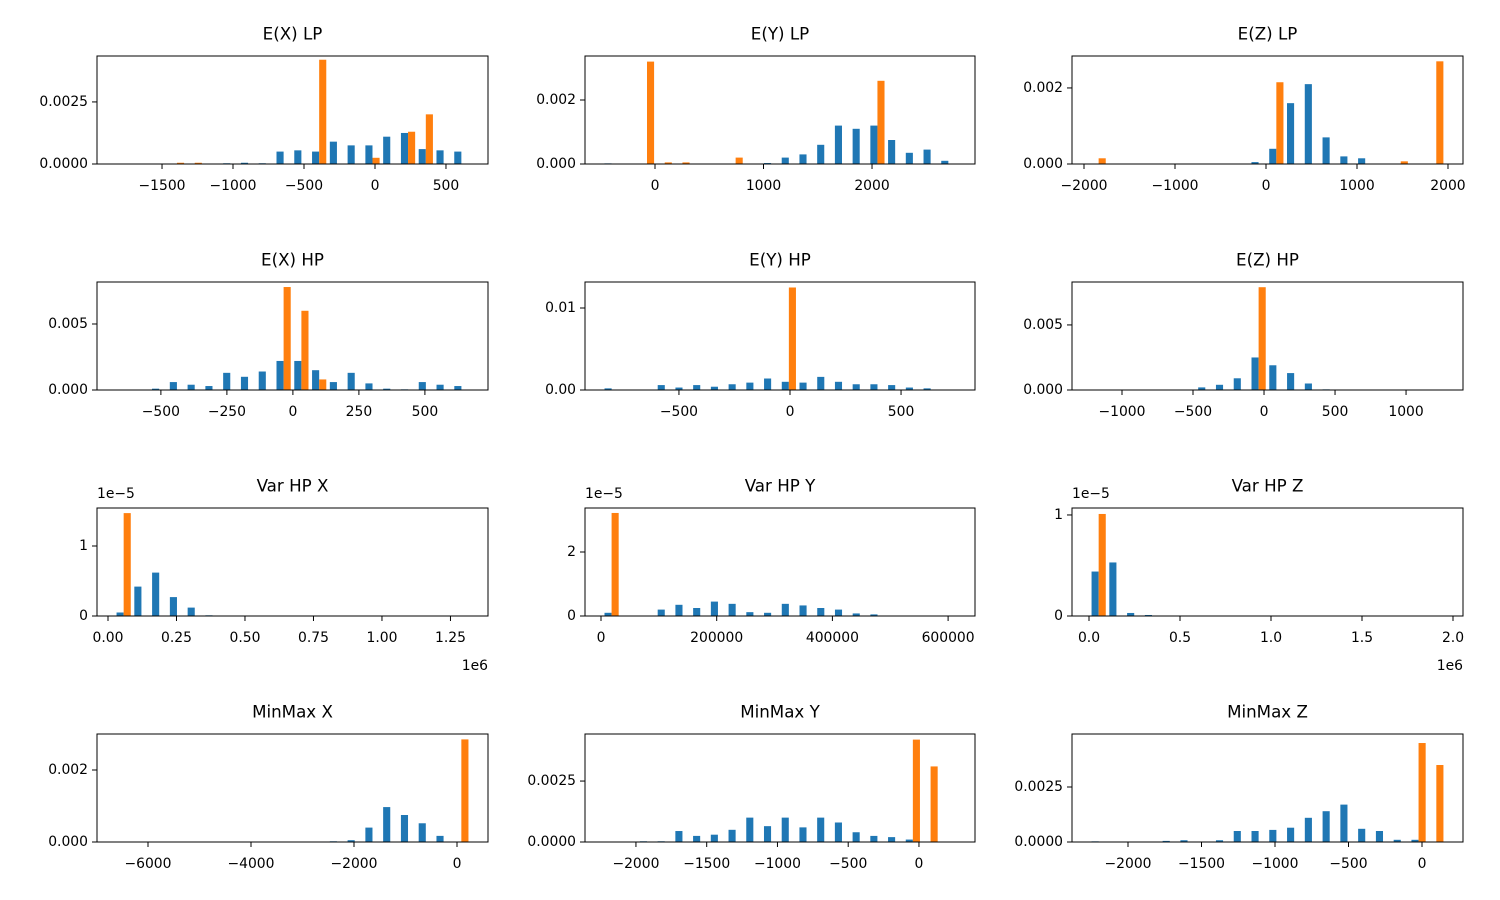 The image size is (1500, 900). I want to click on x-tick-label: 200000, so click(716, 638).